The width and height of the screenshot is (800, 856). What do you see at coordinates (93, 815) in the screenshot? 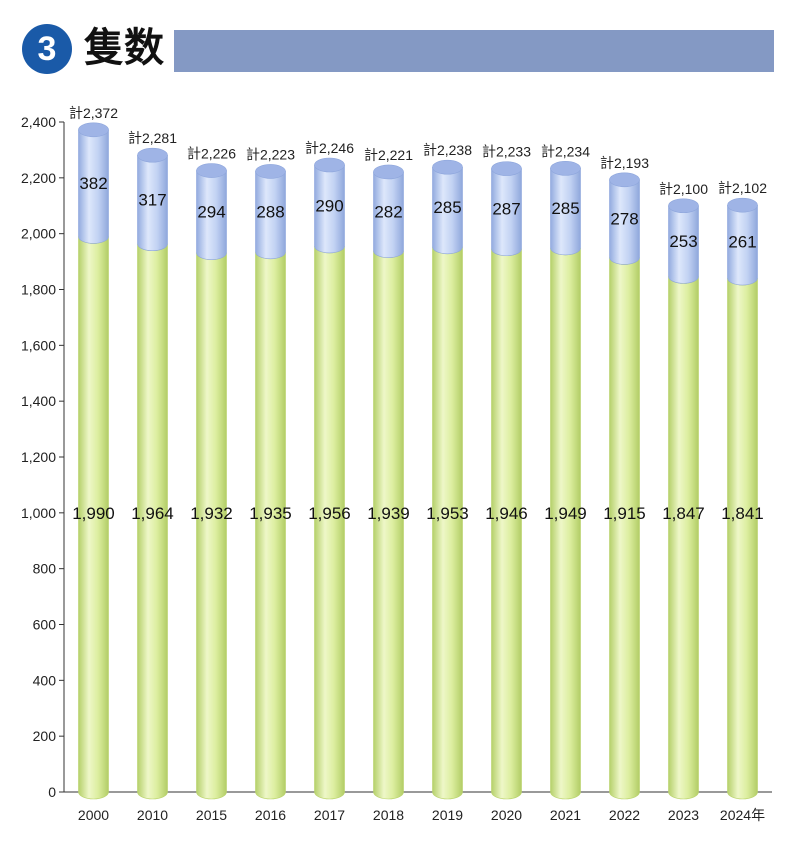
I see `x-tick-label: 2000` at bounding box center [93, 815].